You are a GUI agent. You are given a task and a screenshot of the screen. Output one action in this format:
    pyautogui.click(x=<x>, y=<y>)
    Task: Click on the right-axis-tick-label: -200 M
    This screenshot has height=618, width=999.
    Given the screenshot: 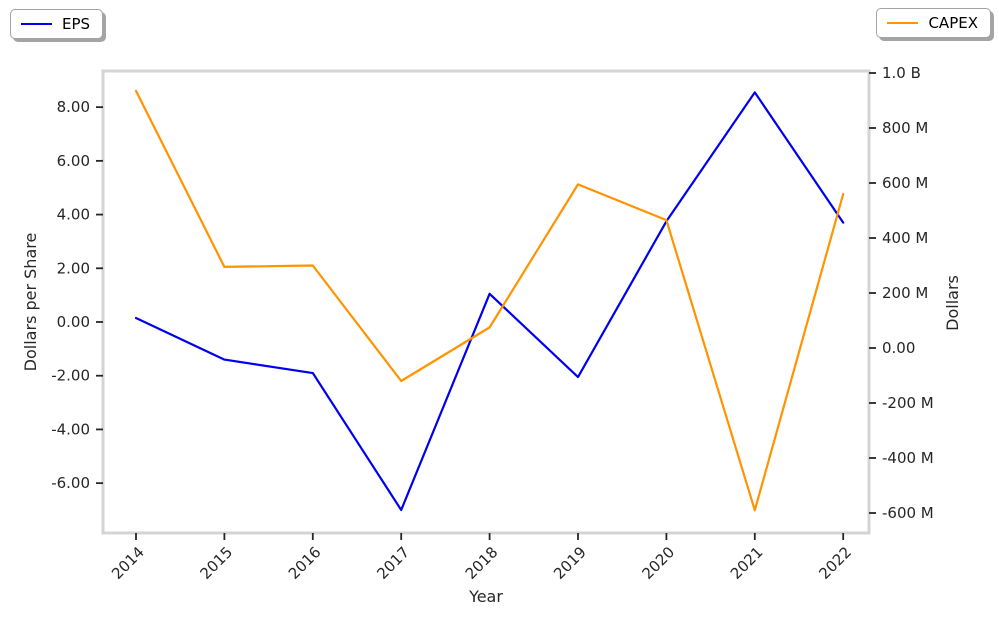 What is the action you would take?
    pyautogui.click(x=908, y=403)
    